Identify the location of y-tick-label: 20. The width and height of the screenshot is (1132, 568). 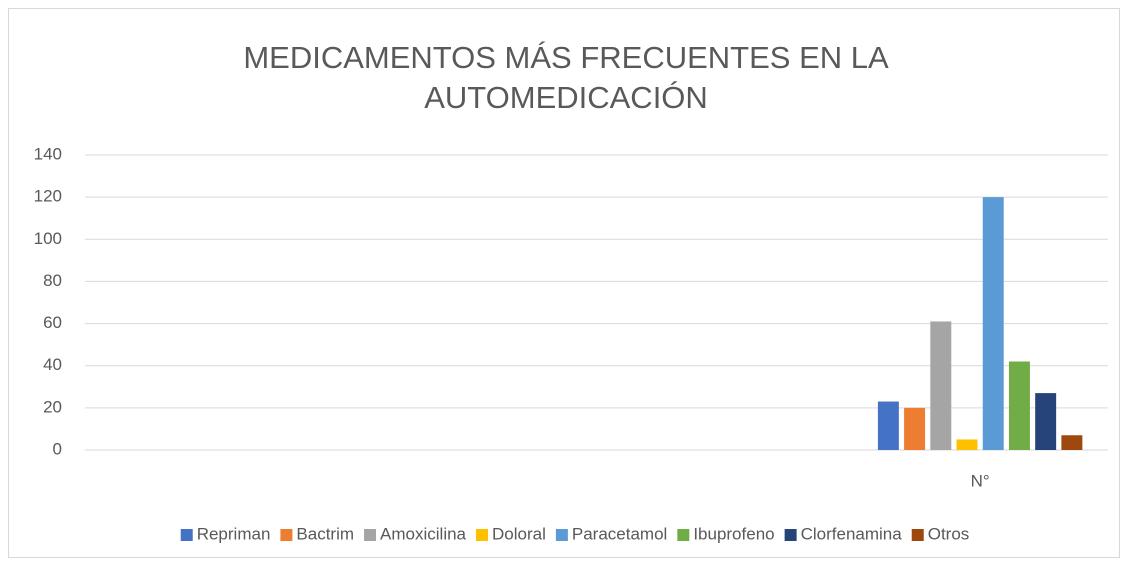
(52, 406).